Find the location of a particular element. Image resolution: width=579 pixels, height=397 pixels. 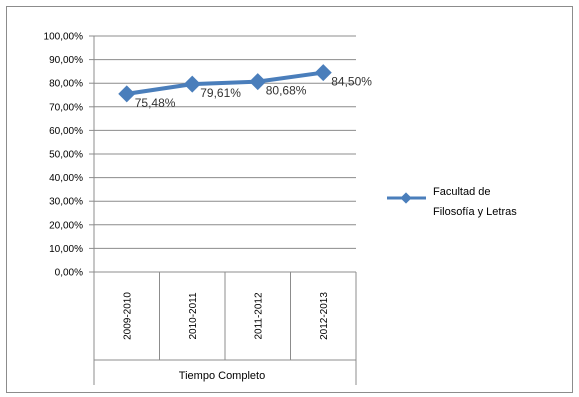

y-tick-label: 70,00% is located at coordinates (66, 107).